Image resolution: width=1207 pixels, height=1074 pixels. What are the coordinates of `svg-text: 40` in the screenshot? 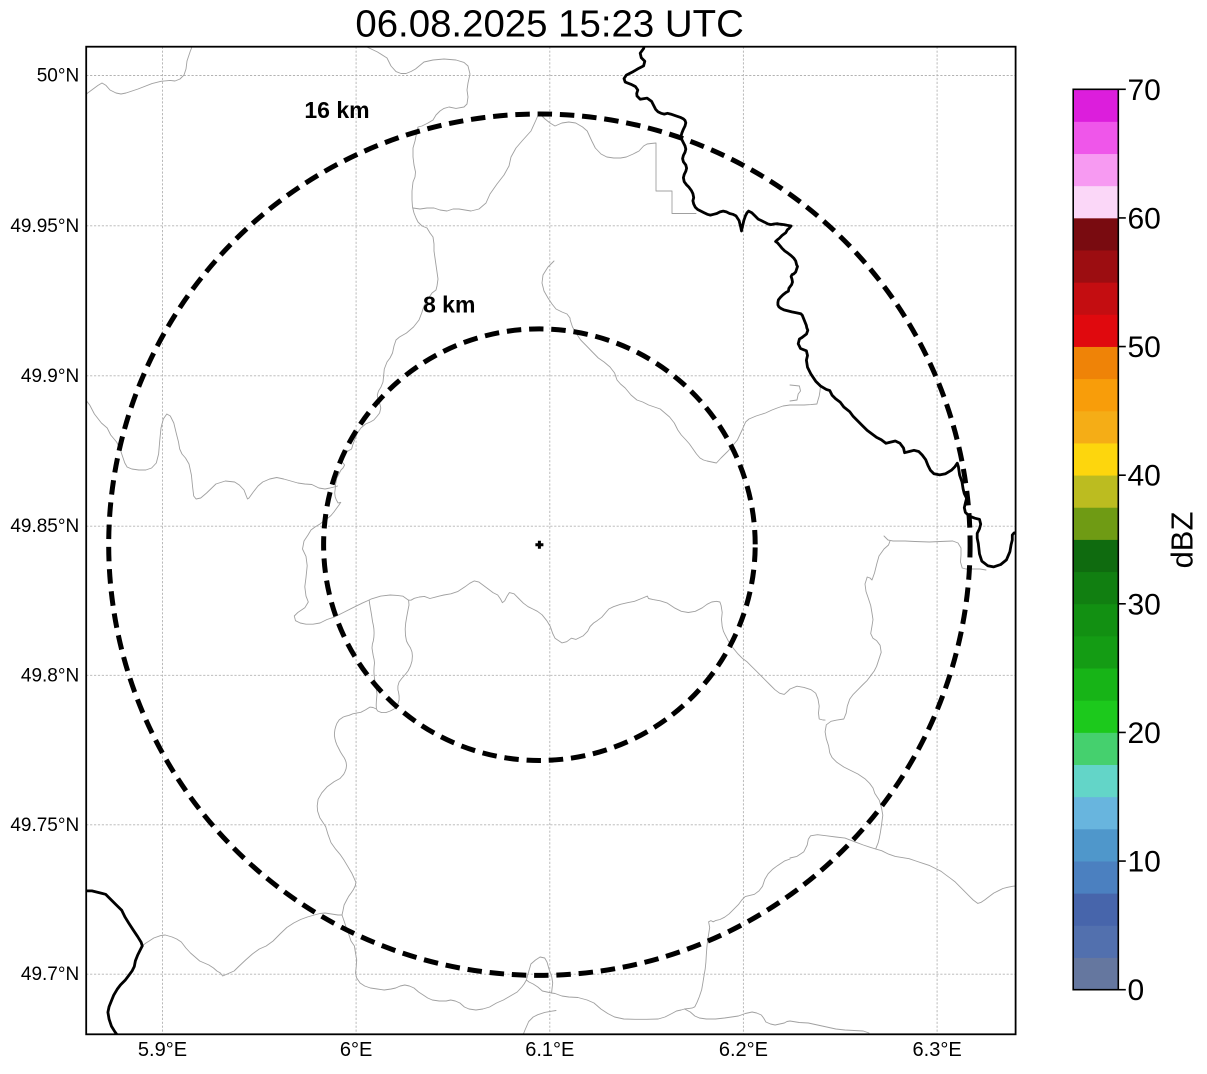 It's located at (1144, 476).